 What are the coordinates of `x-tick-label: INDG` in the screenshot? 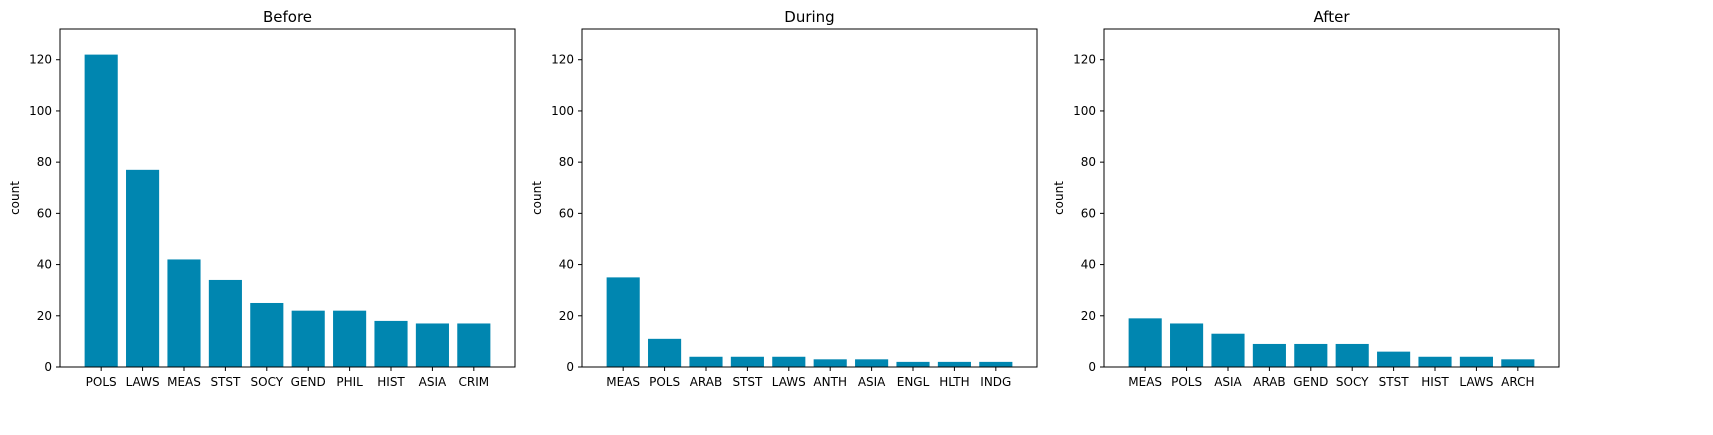 It's located at (995, 382).